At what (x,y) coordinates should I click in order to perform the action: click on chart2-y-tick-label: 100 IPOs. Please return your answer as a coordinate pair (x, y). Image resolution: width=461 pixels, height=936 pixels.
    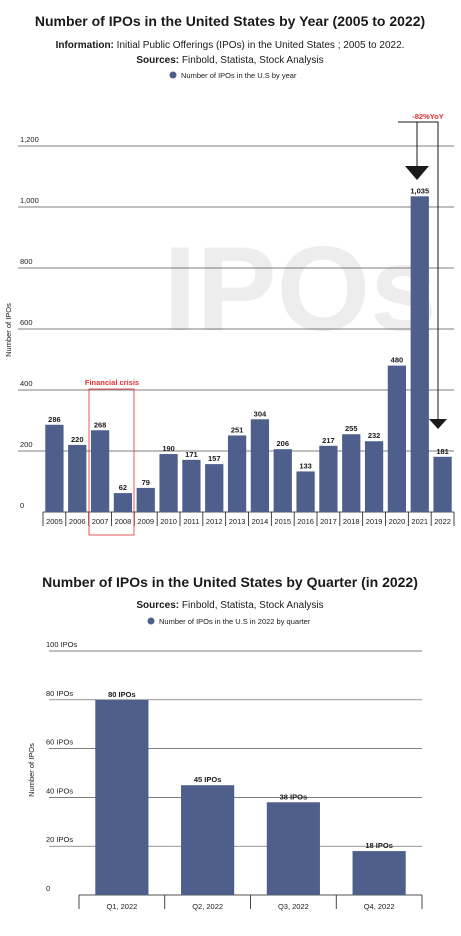
    Looking at the image, I should click on (62, 644).